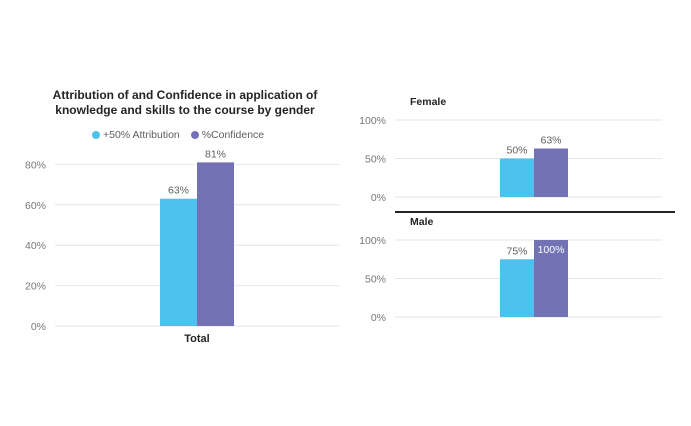 Image resolution: width=691 pixels, height=426 pixels. Describe the element at coordinates (194, 135) in the screenshot. I see `confidence-swatch-icon` at that location.